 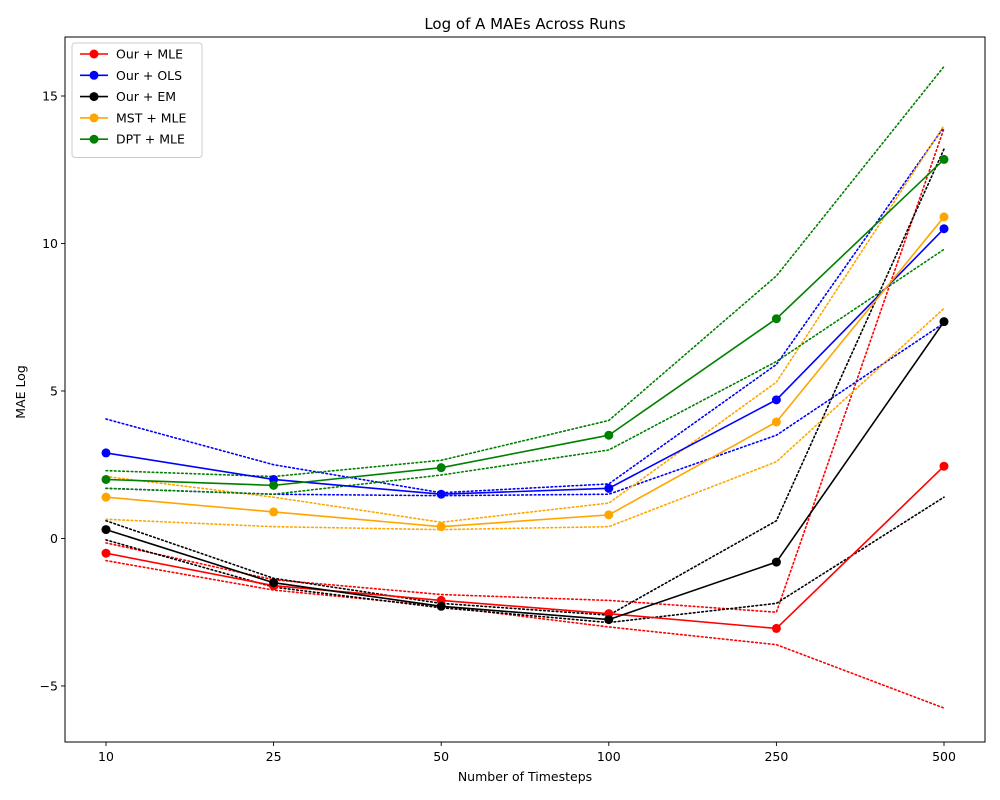 I want to click on series-our-em-lower-bound, so click(x=525, y=560).